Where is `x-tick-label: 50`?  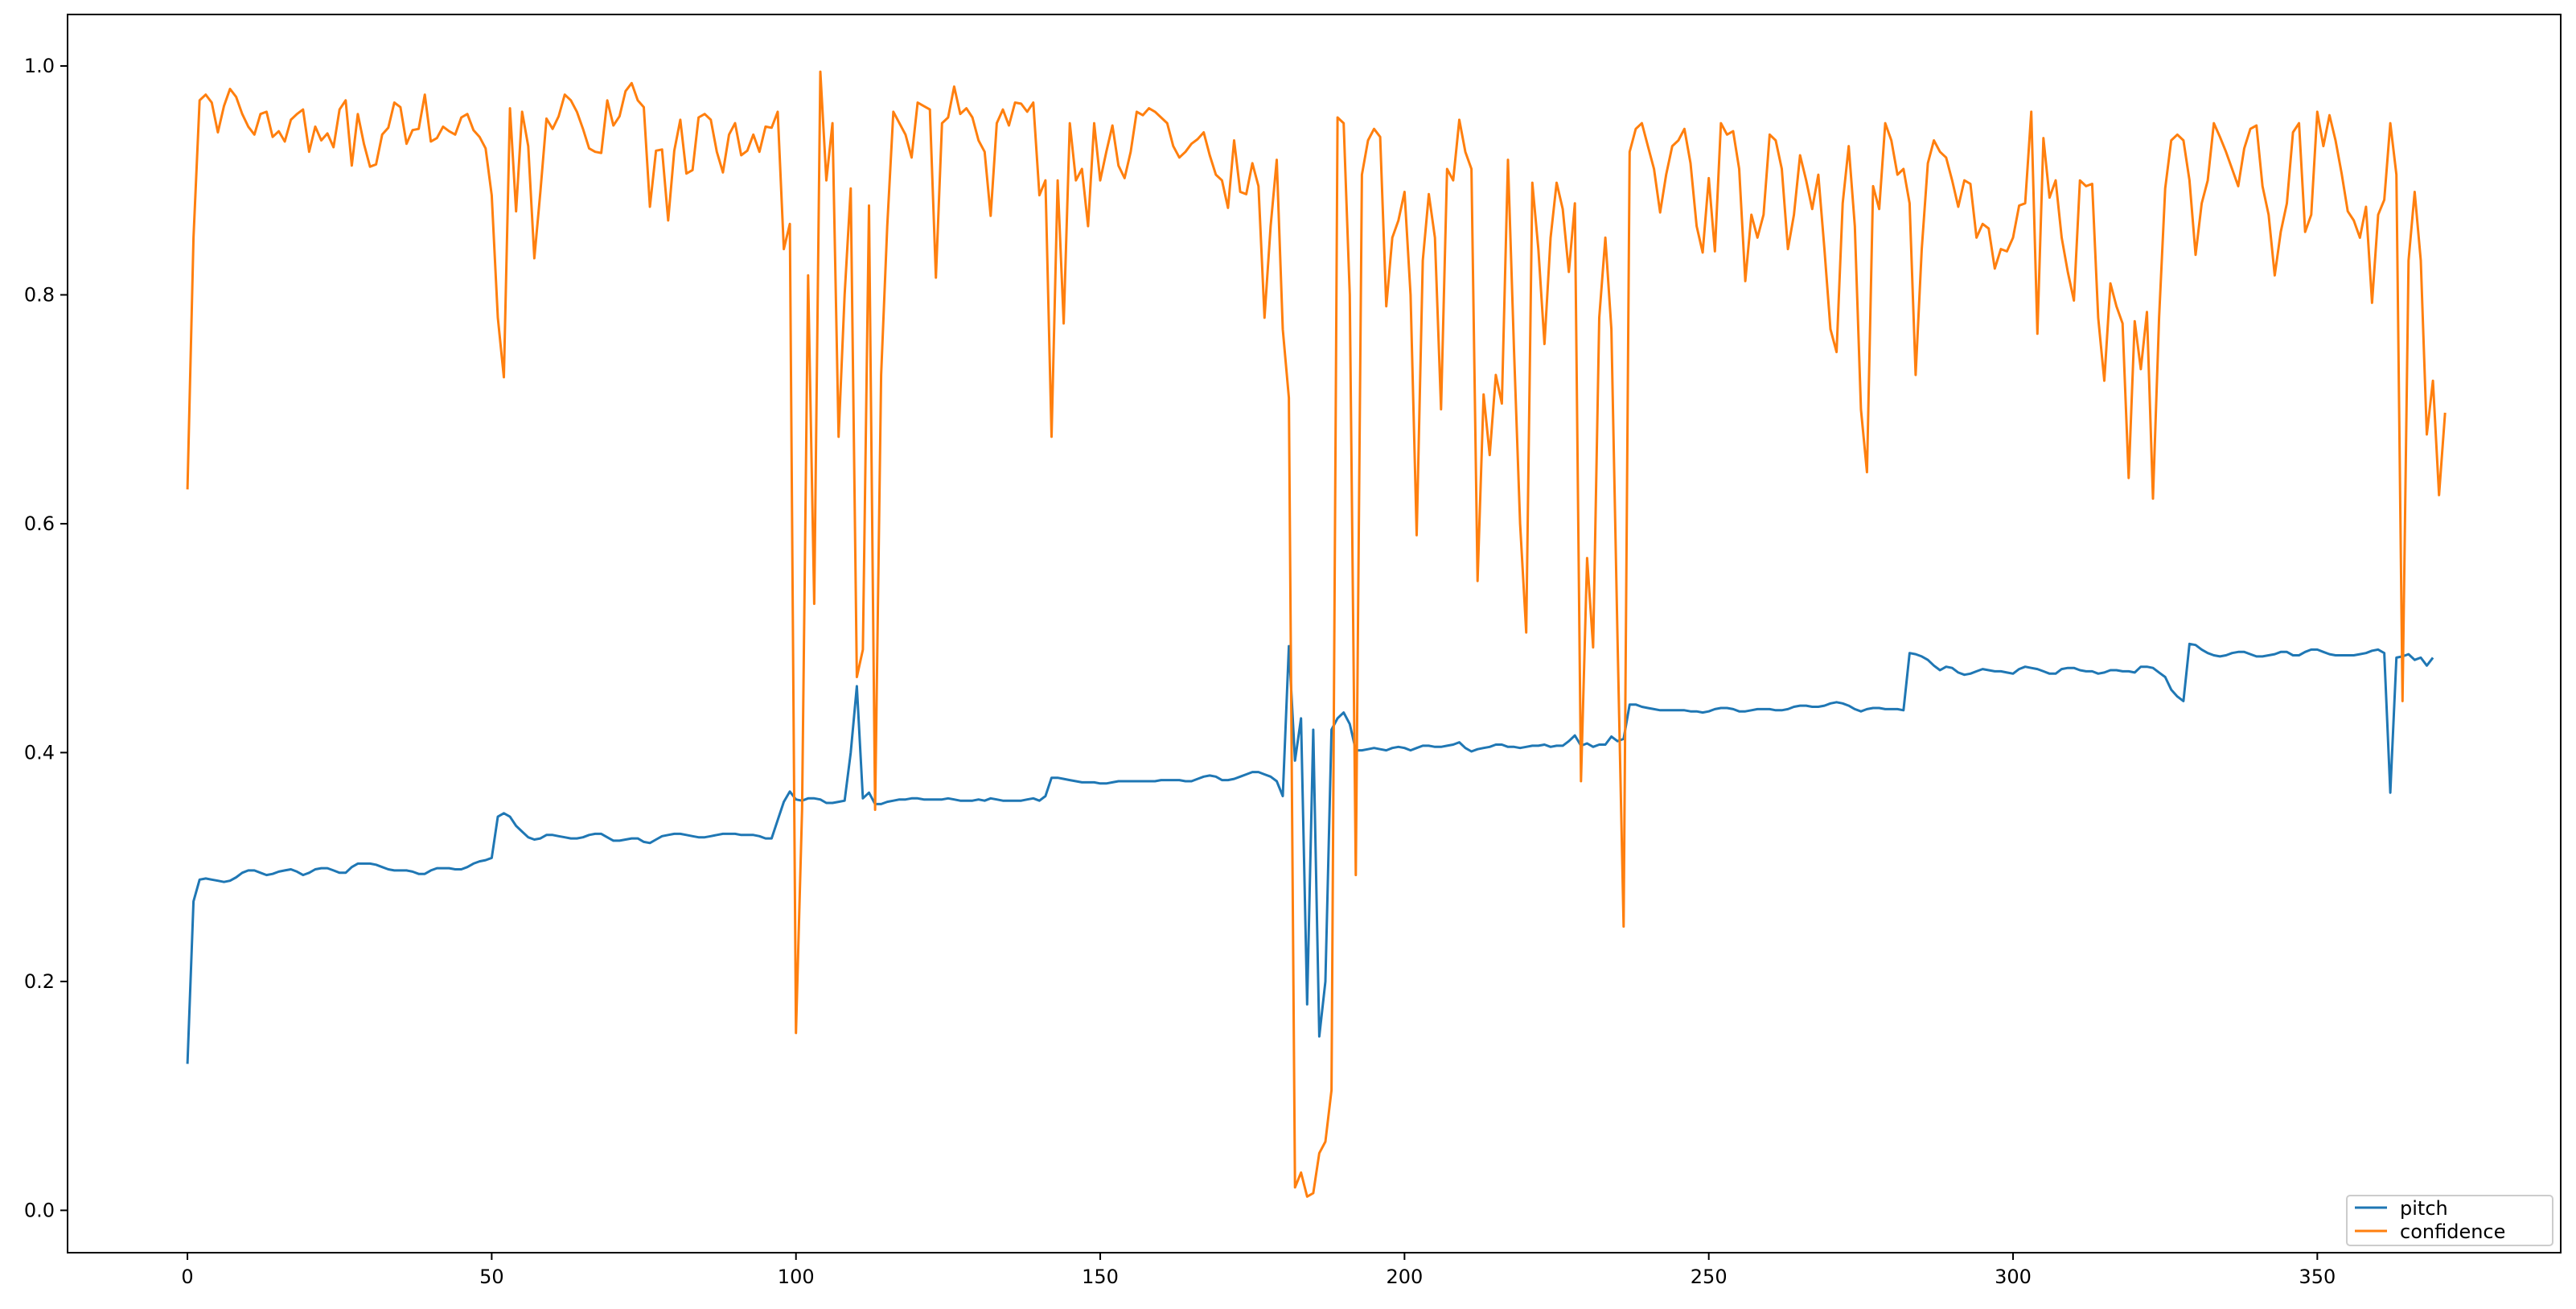
x-tick-label: 50 is located at coordinates (491, 1277).